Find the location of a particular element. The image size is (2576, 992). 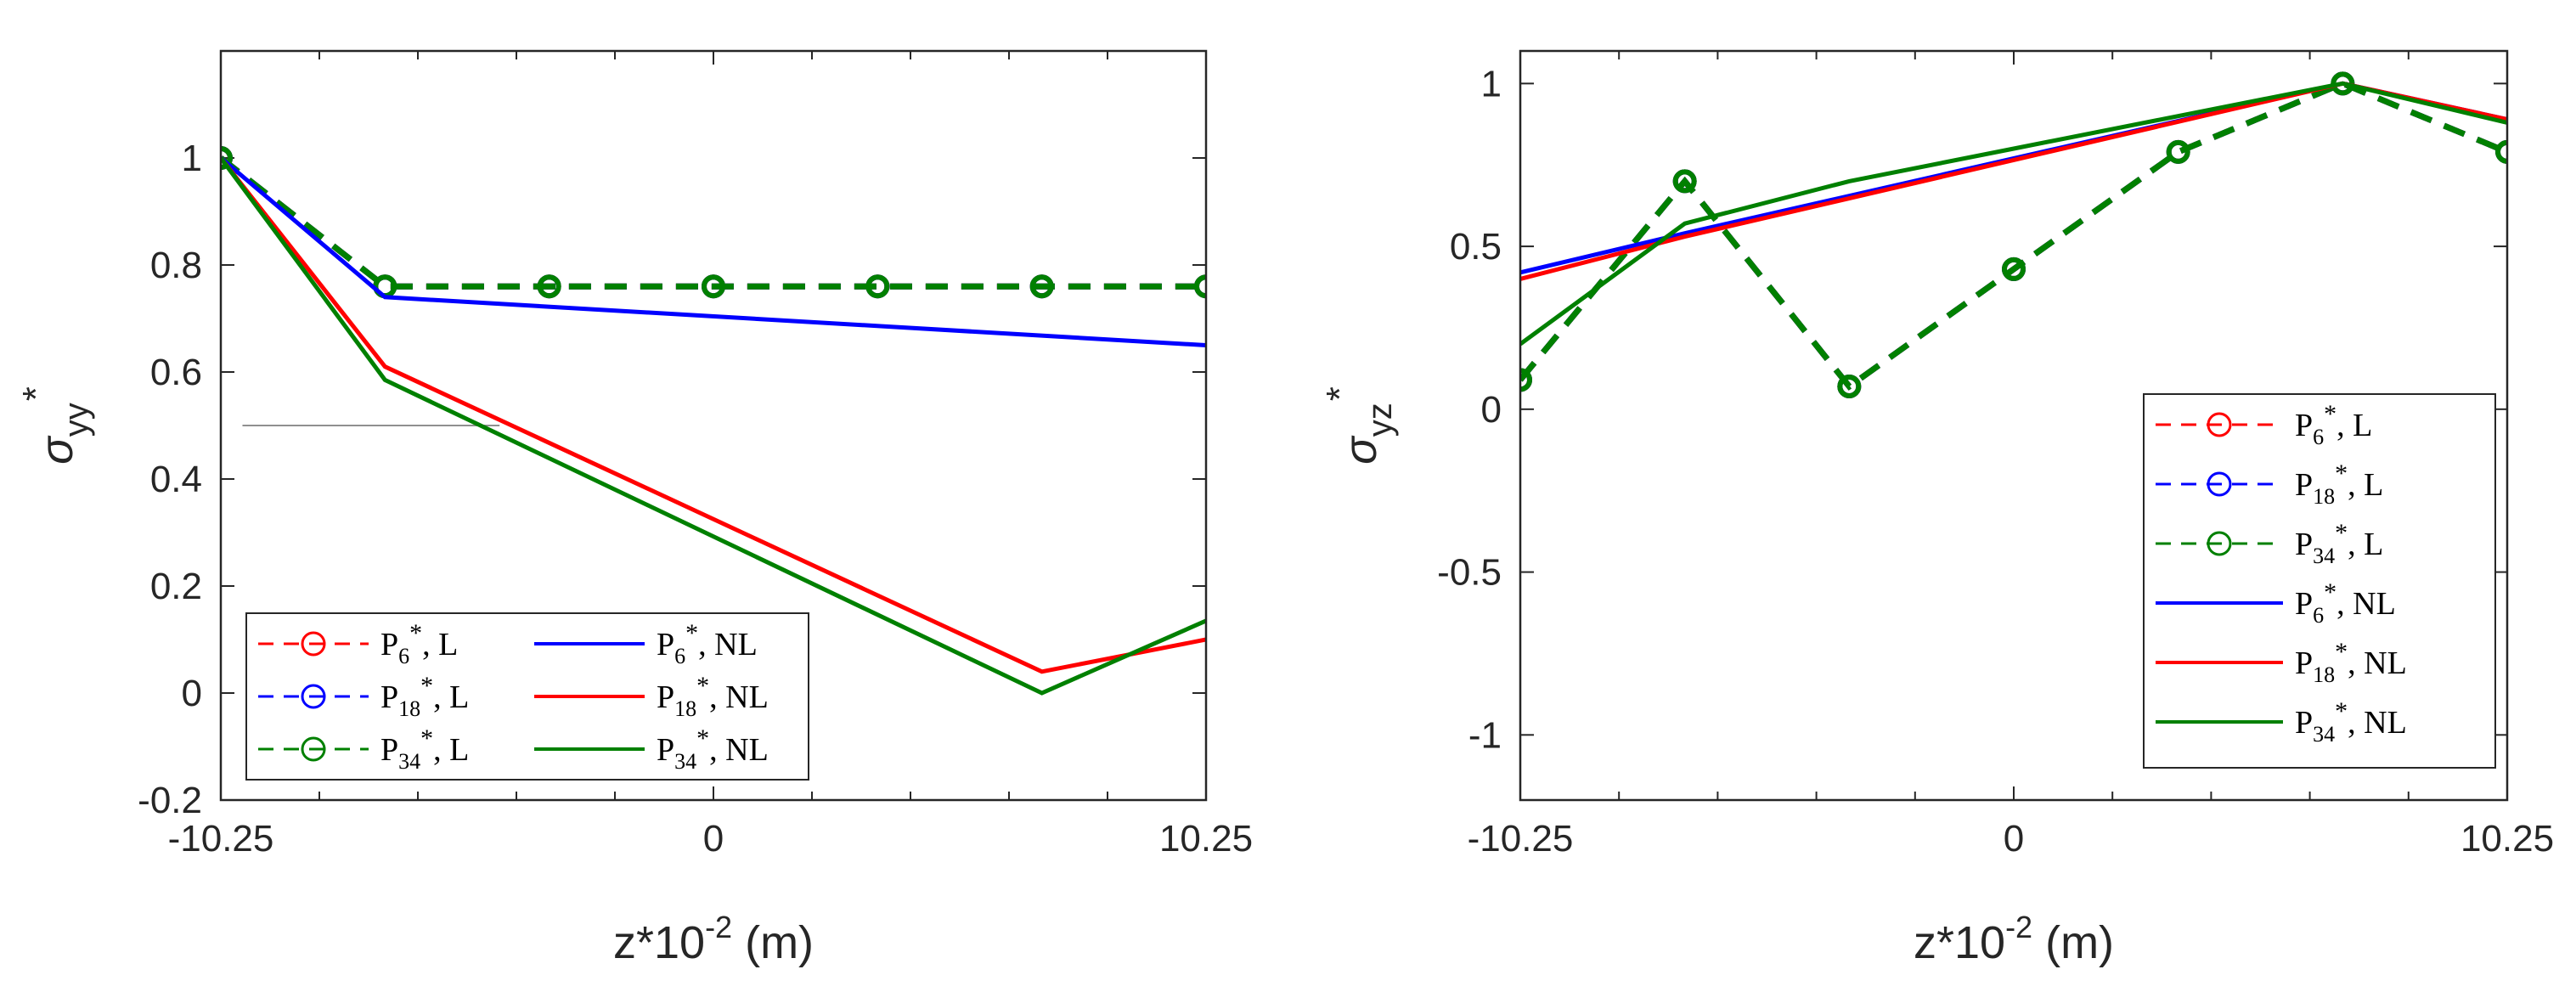

y-tick-label: 0.8 is located at coordinates (176, 265).